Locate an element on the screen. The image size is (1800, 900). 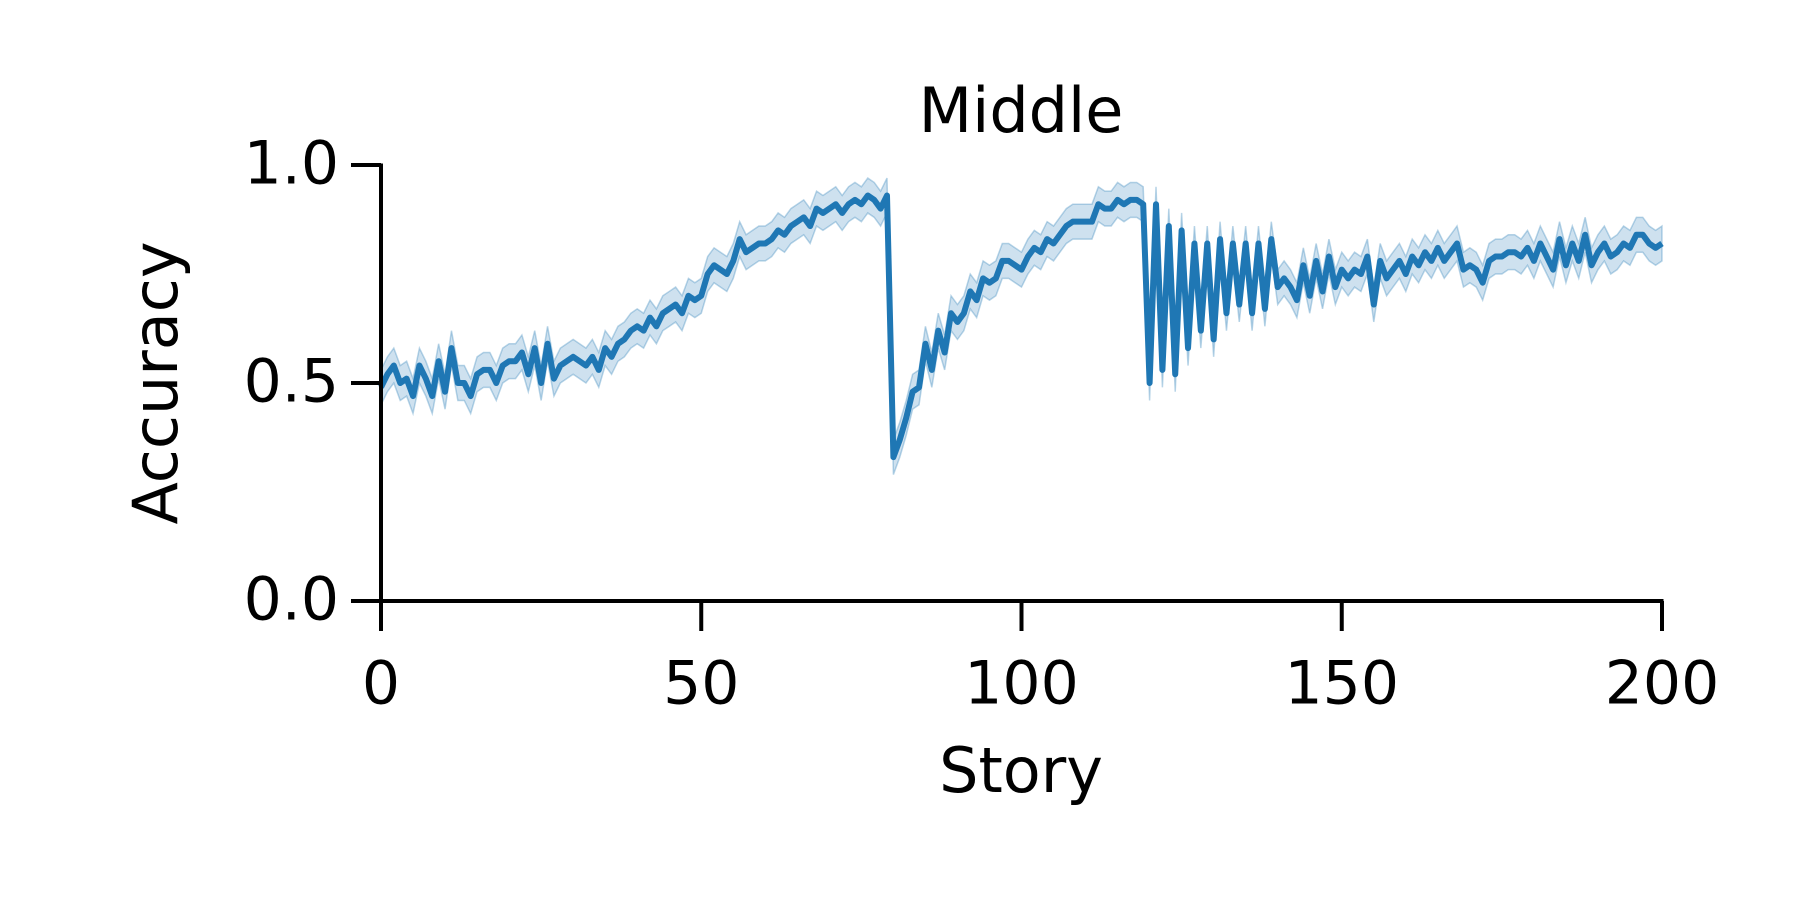
x-tick-label: 0 is located at coordinates (381, 684).